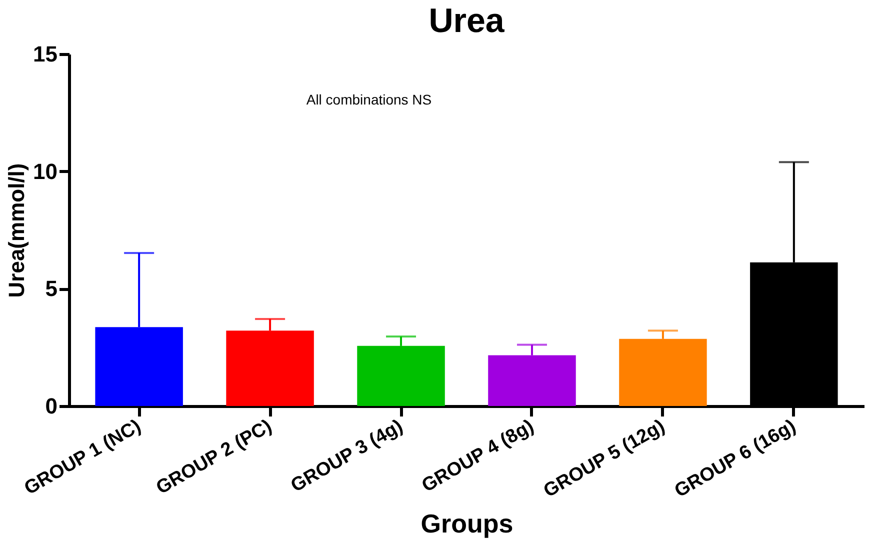 This screenshot has width=869, height=542. What do you see at coordinates (369, 100) in the screenshot?
I see `annotation: All combinations NS` at bounding box center [369, 100].